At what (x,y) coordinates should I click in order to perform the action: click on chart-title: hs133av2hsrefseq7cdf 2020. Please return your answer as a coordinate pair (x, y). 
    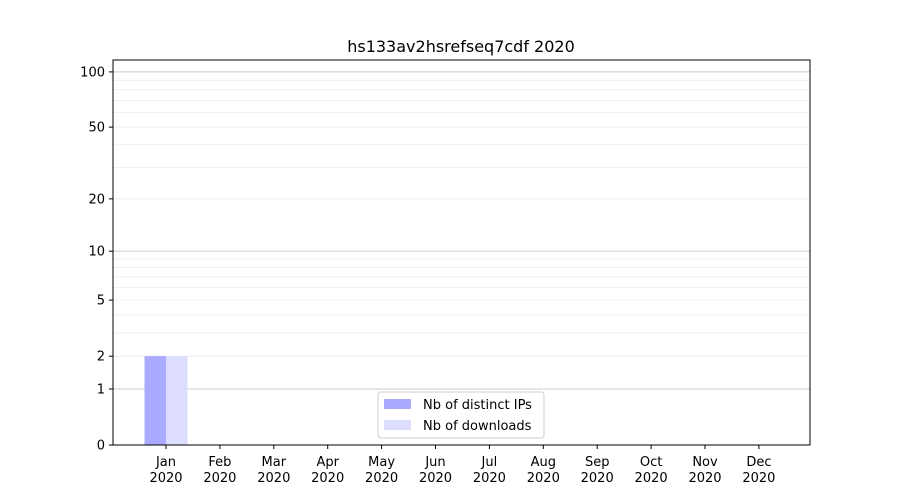
    Looking at the image, I should click on (461, 46).